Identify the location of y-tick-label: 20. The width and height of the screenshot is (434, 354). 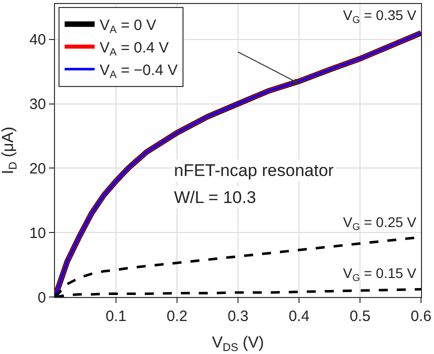
(37, 169).